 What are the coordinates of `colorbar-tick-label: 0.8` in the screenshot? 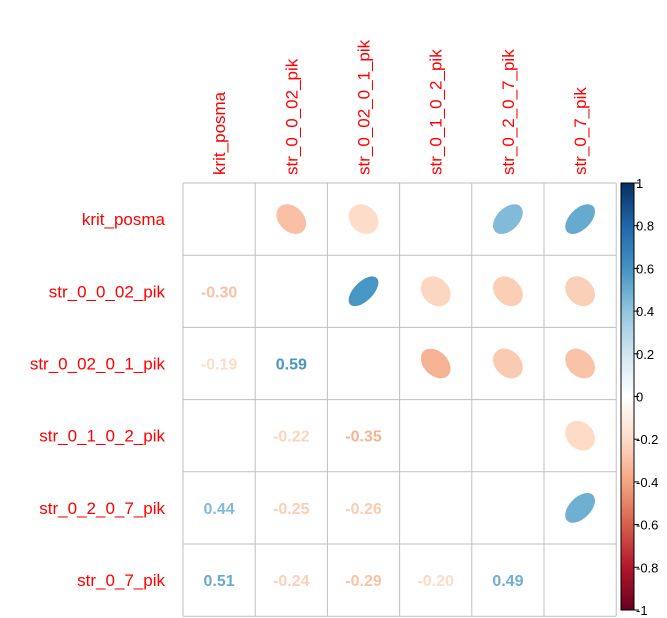 It's located at (645, 226).